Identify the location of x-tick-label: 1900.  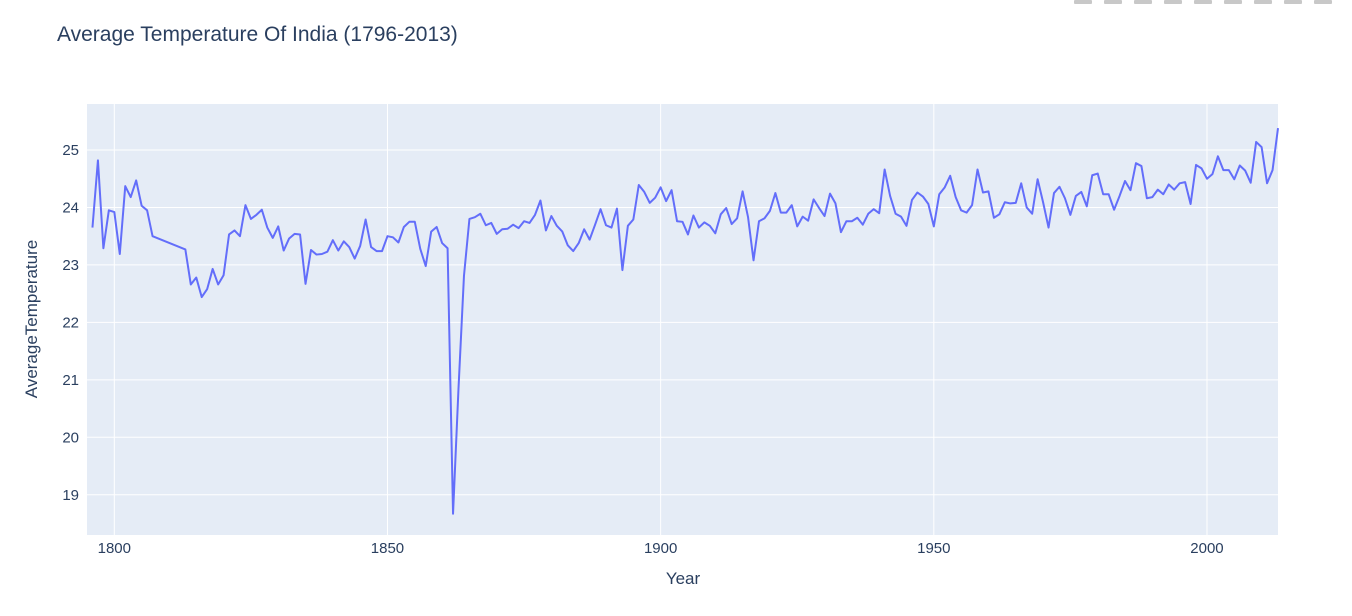
(660, 548).